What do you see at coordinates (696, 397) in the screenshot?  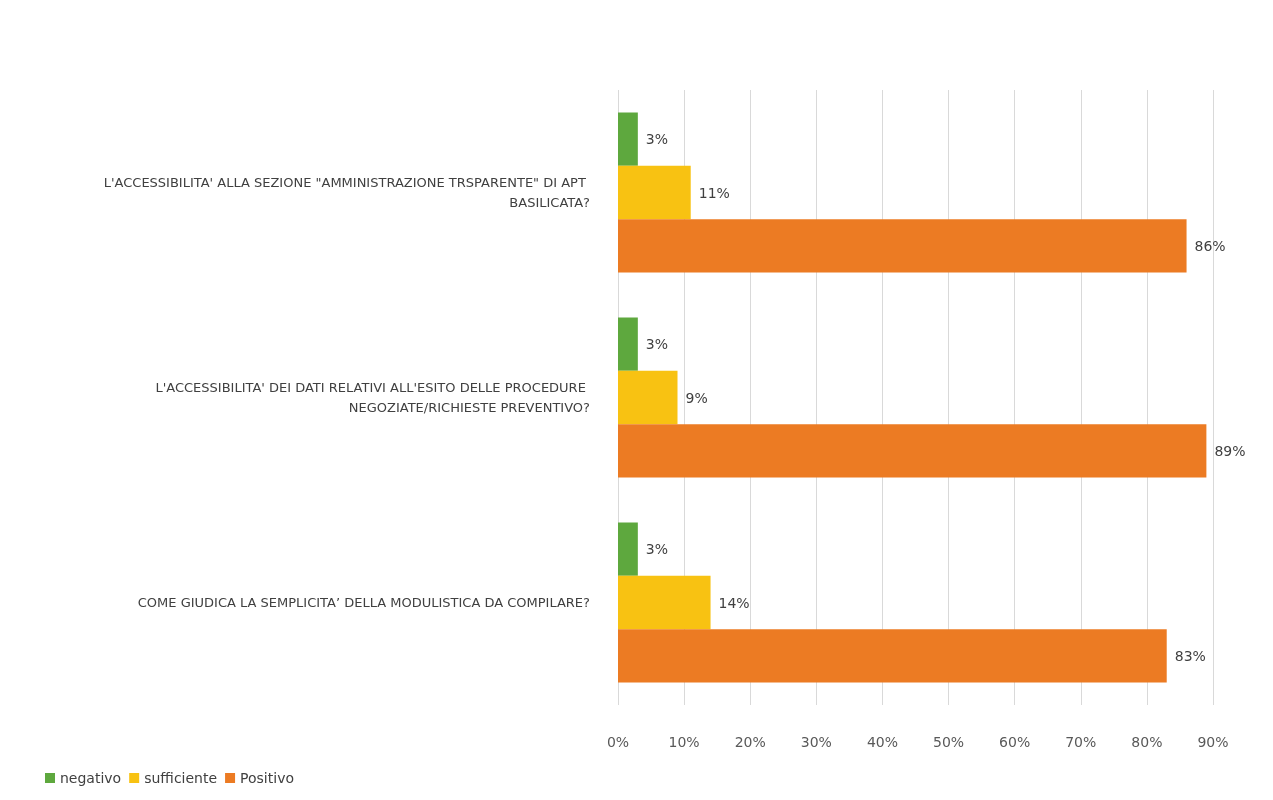 I see `data-label: 9%` at bounding box center [696, 397].